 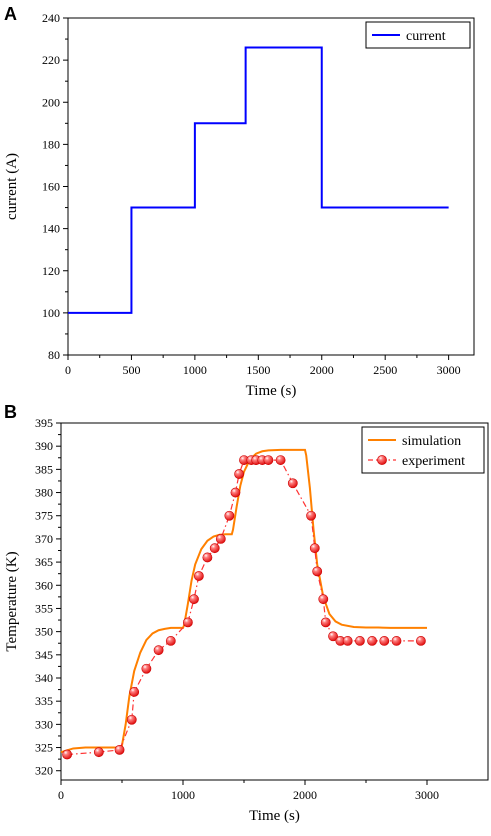 What do you see at coordinates (382, 460) in the screenshot?
I see `legend-marker-experiment` at bounding box center [382, 460].